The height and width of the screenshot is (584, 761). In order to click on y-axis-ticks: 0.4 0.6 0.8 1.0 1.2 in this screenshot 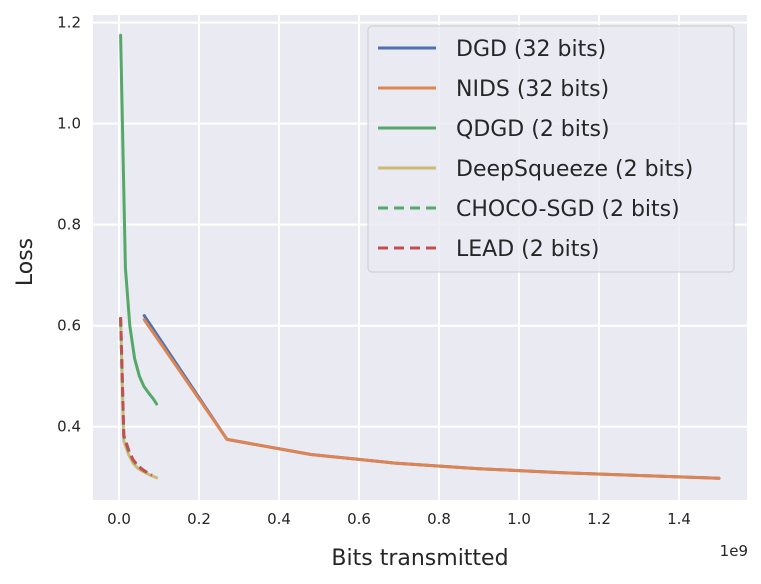, I will do `click(69, 225)`.